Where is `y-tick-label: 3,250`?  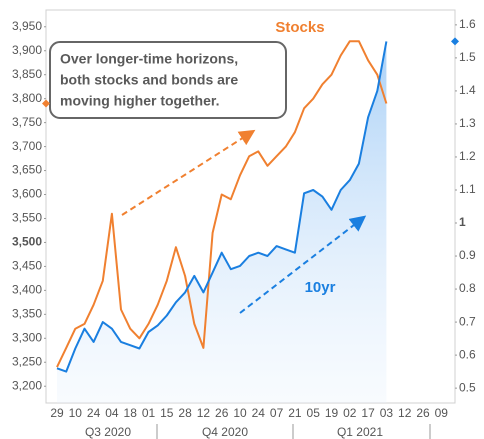
y-tick-label: 3,250 is located at coordinates (27, 361).